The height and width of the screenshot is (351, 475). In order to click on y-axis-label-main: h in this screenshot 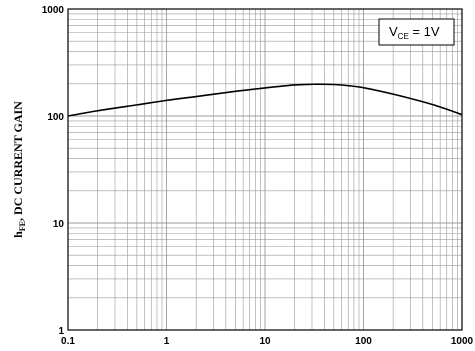, I will do `click(18, 234)`.